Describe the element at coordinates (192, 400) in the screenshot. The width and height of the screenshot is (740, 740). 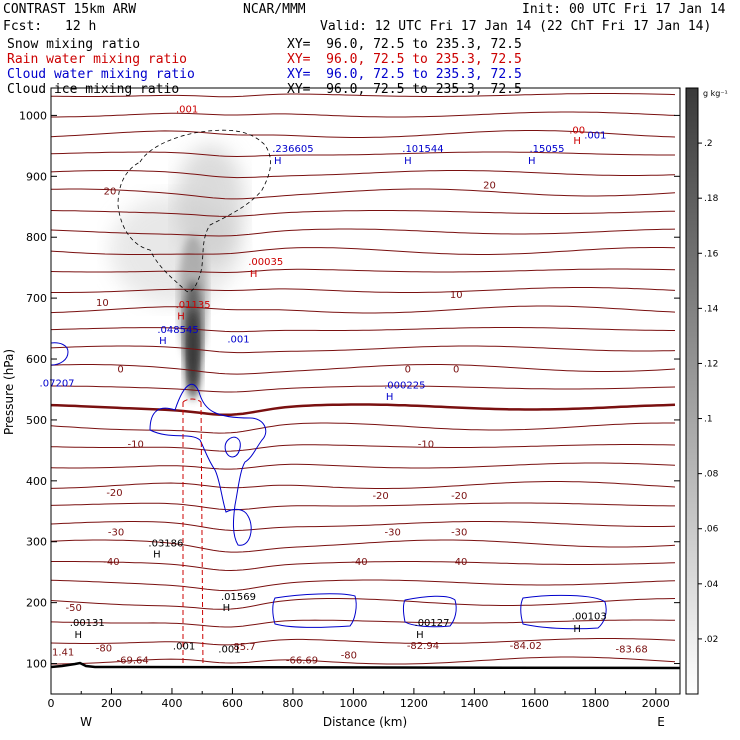
I see `rain-contour-top` at that location.